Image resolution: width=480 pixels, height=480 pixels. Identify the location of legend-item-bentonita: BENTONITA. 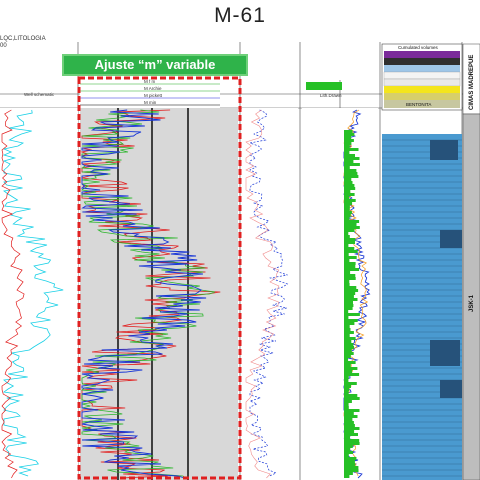
(418, 104).